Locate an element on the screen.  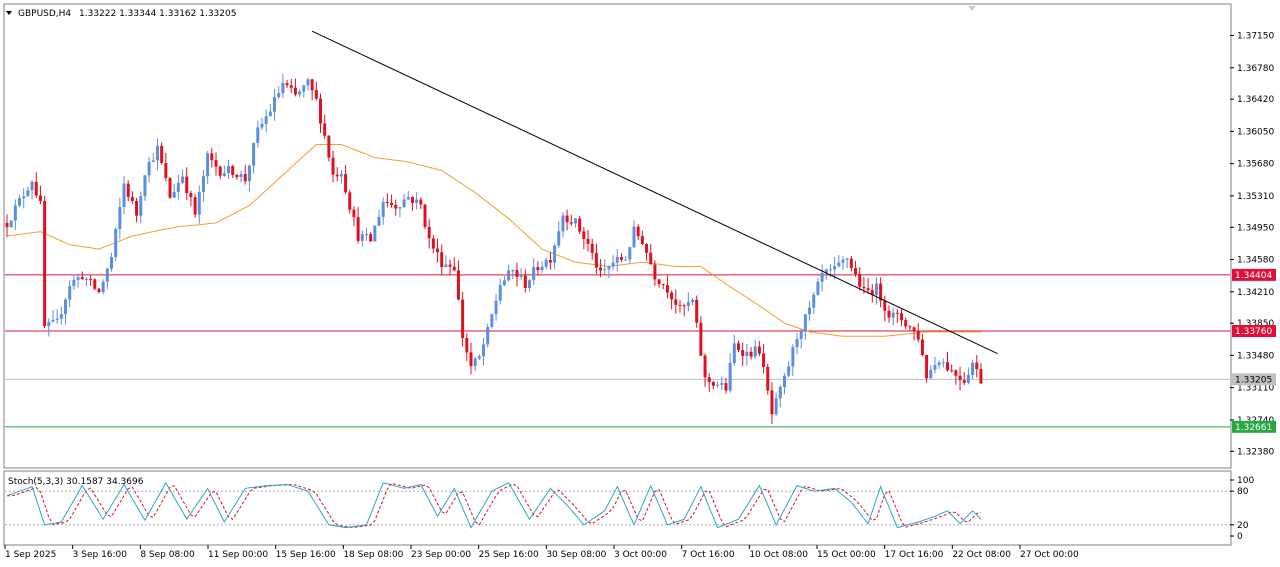
price-tick-label: 1.34210 is located at coordinates (1255, 293).